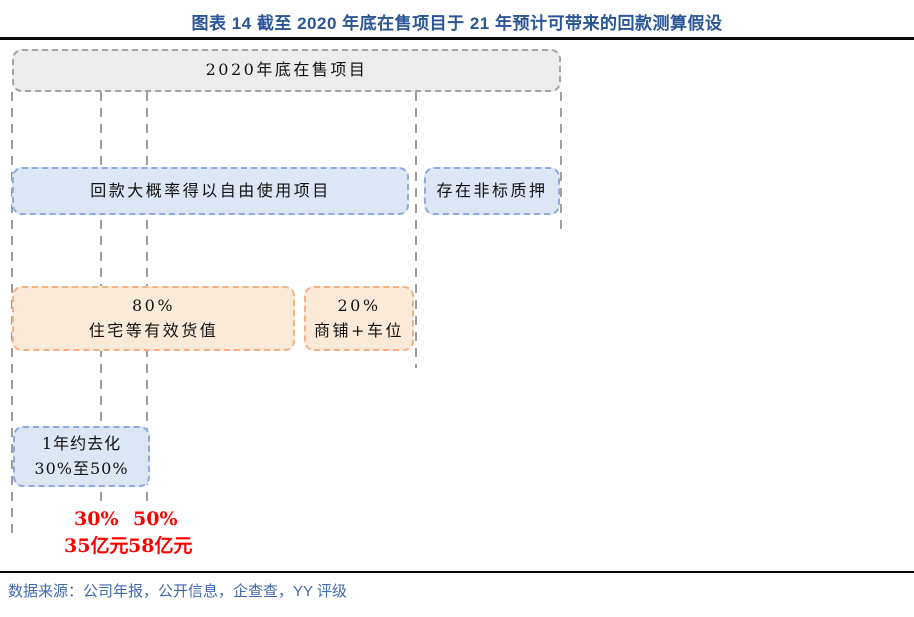  I want to click on node-pct: 20%, so click(359, 305).